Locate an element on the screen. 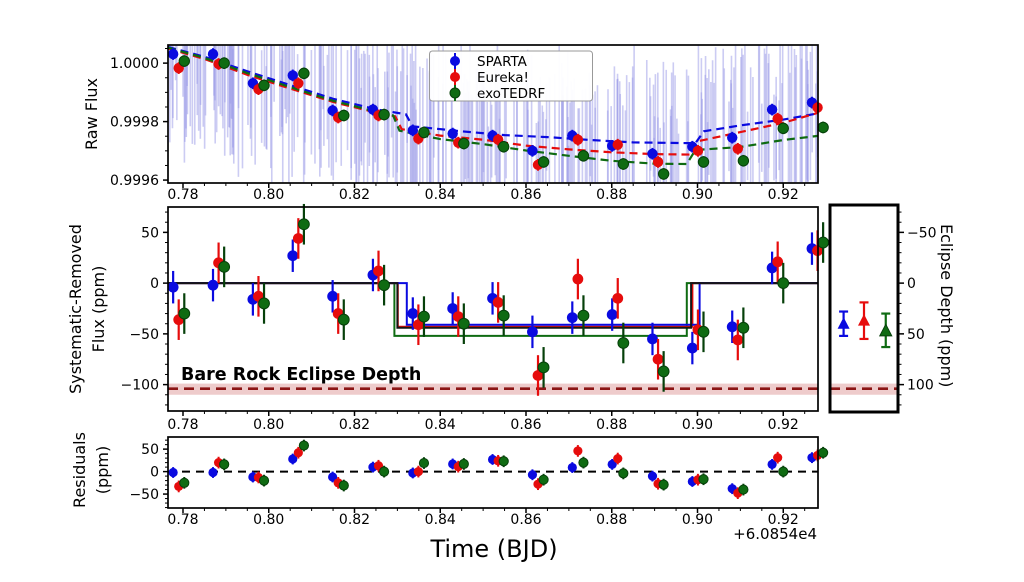 The image size is (1024, 582). legend-markers is located at coordinates (455, 77).